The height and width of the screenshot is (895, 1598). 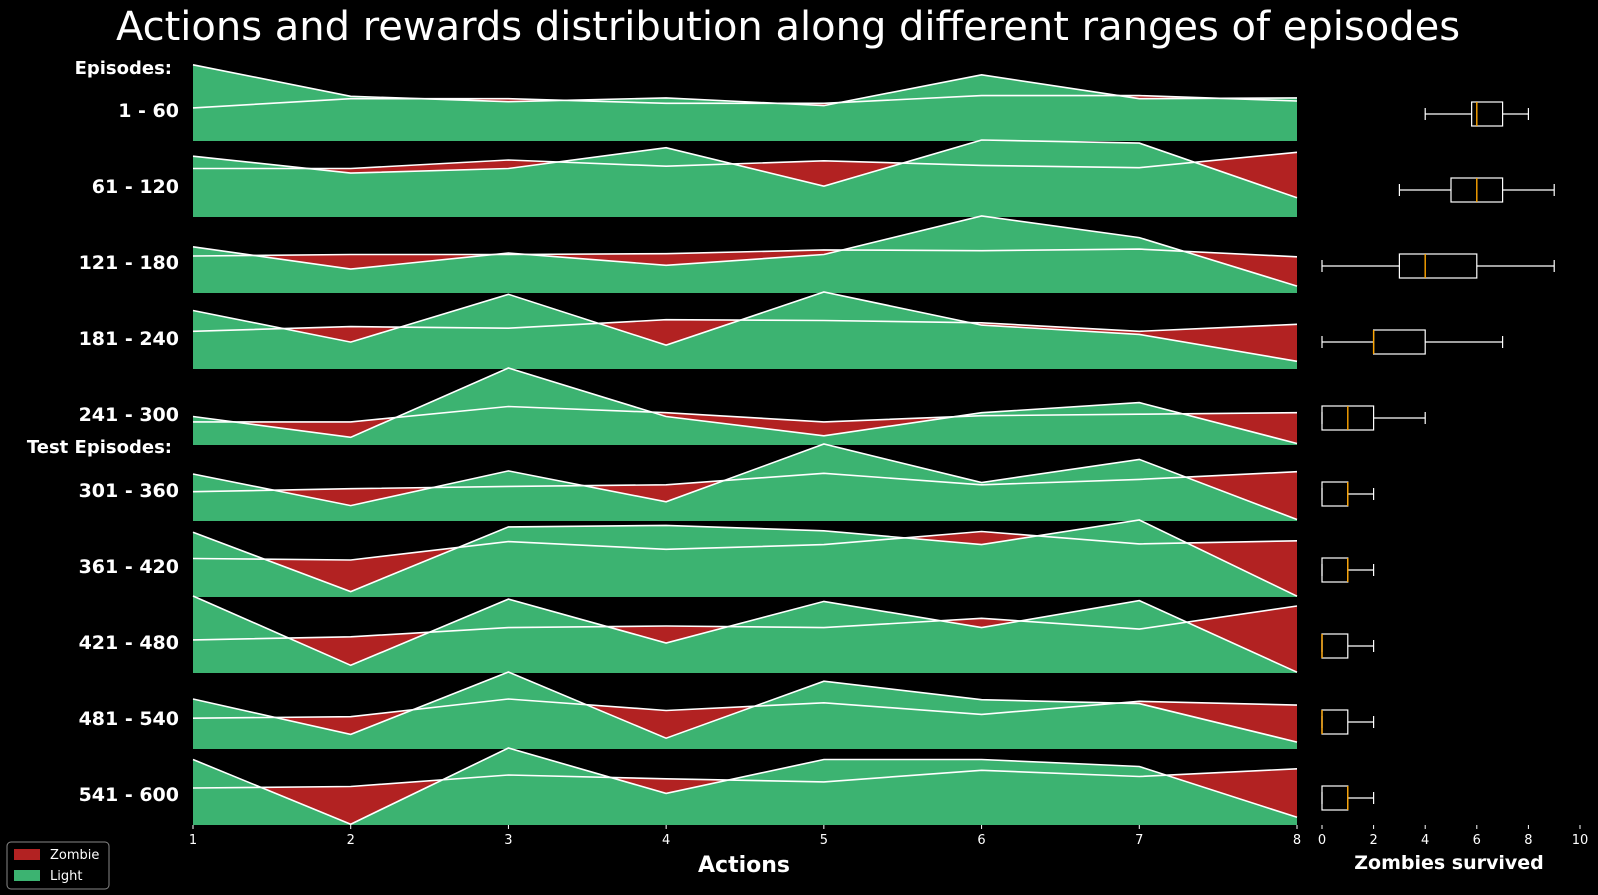 What do you see at coordinates (1139, 840) in the screenshot?
I see `x-tick-label: 7` at bounding box center [1139, 840].